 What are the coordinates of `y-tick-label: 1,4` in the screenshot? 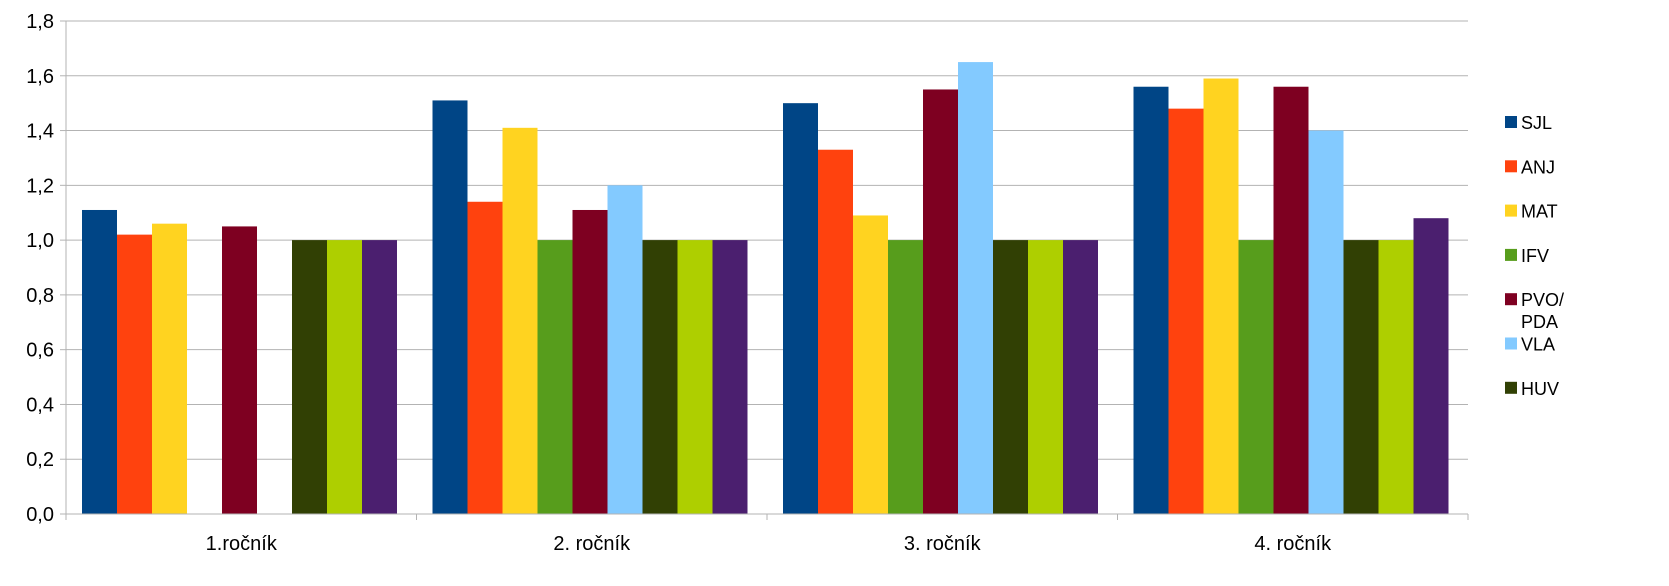 It's located at (40, 132).